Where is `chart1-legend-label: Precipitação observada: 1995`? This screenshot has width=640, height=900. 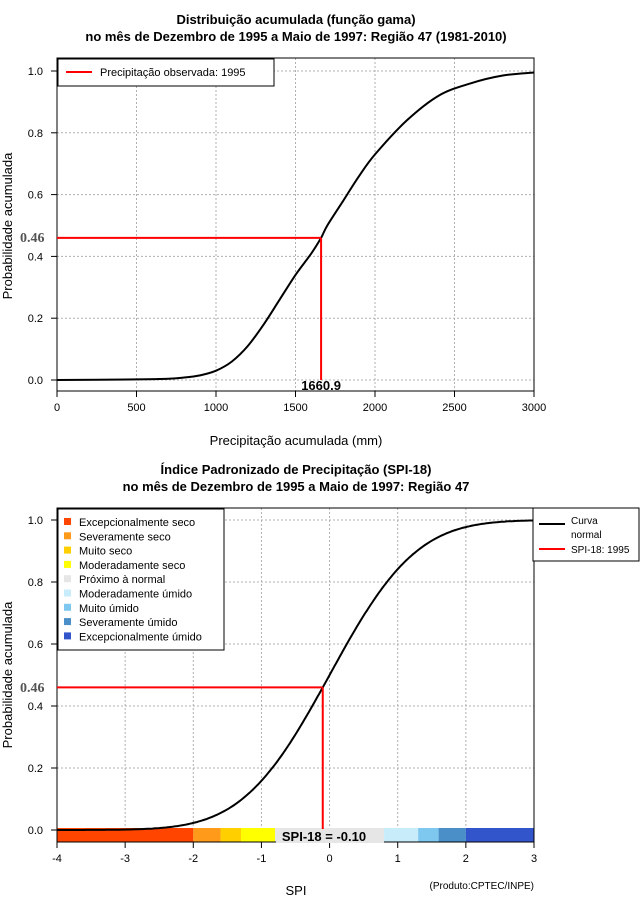 chart1-legend-label: Precipitação observada: 1995 is located at coordinates (173, 73).